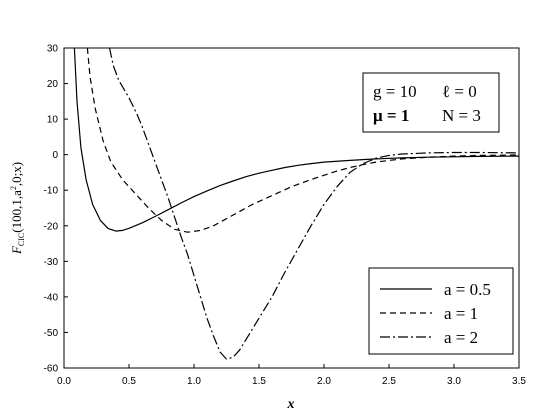  Describe the element at coordinates (51, 297) in the screenshot. I see `y-tick-label: -40` at that location.